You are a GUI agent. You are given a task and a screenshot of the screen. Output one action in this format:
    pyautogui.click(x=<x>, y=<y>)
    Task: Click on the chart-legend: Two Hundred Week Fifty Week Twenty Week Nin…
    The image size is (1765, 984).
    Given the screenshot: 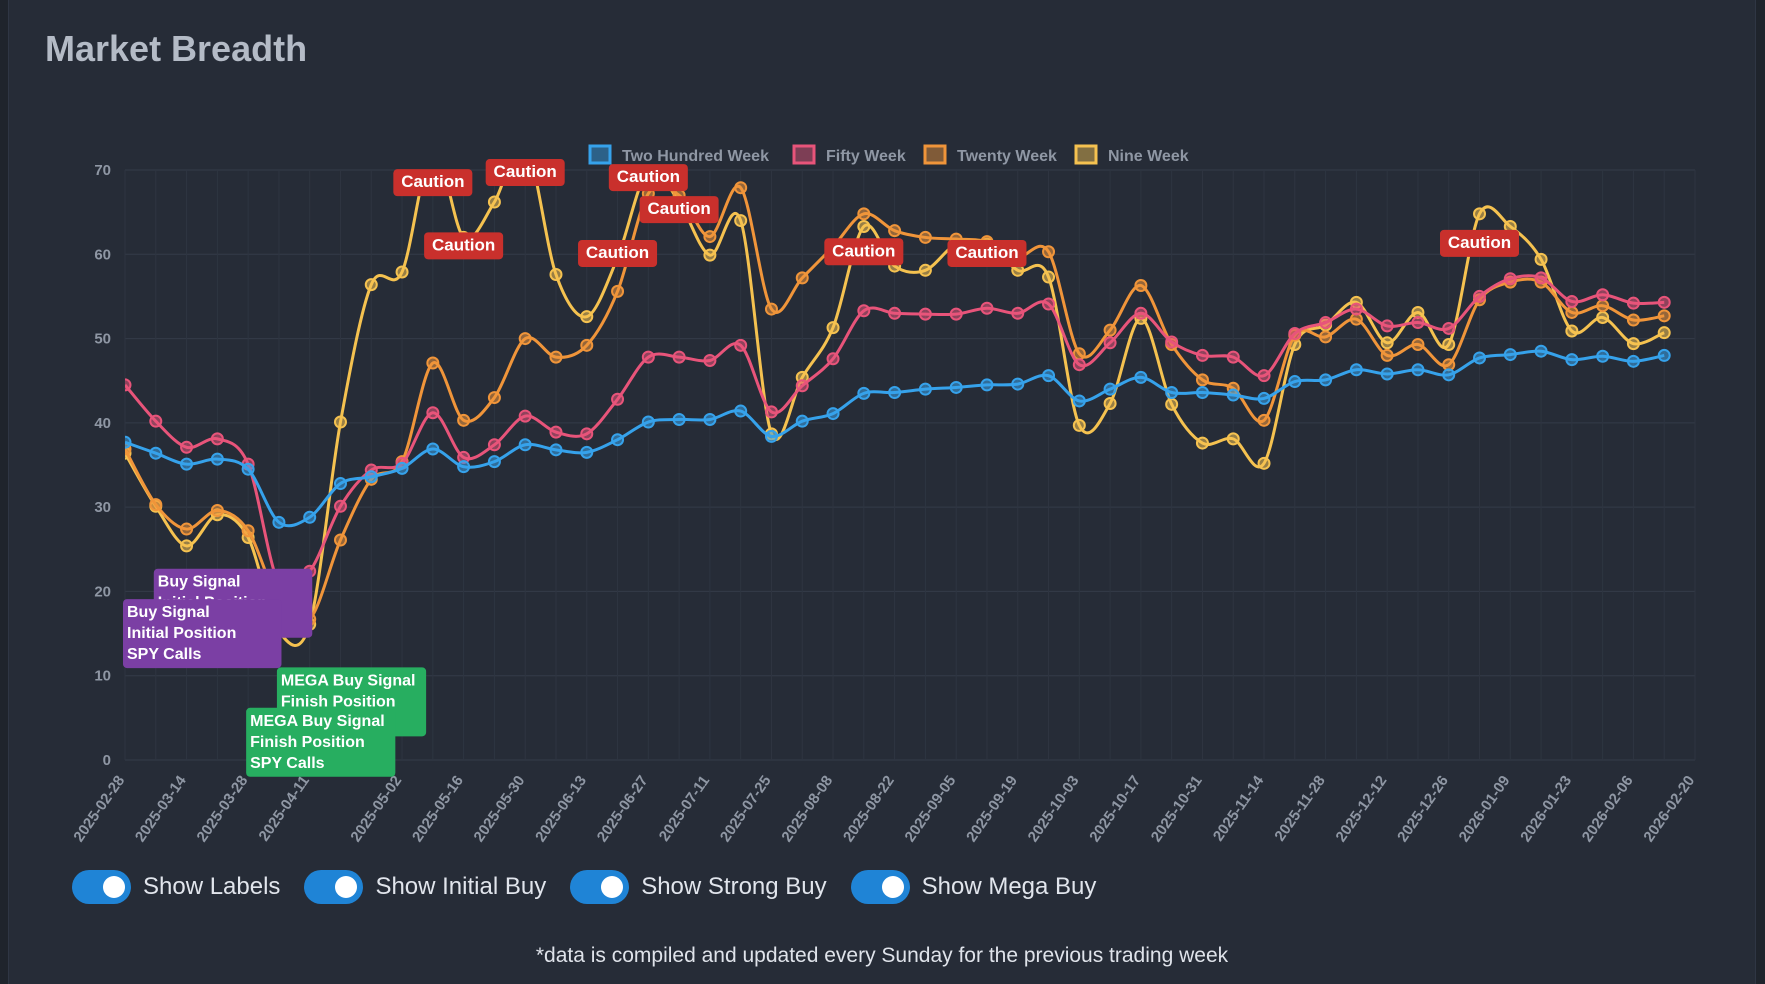 What is the action you would take?
    pyautogui.click(x=888, y=154)
    